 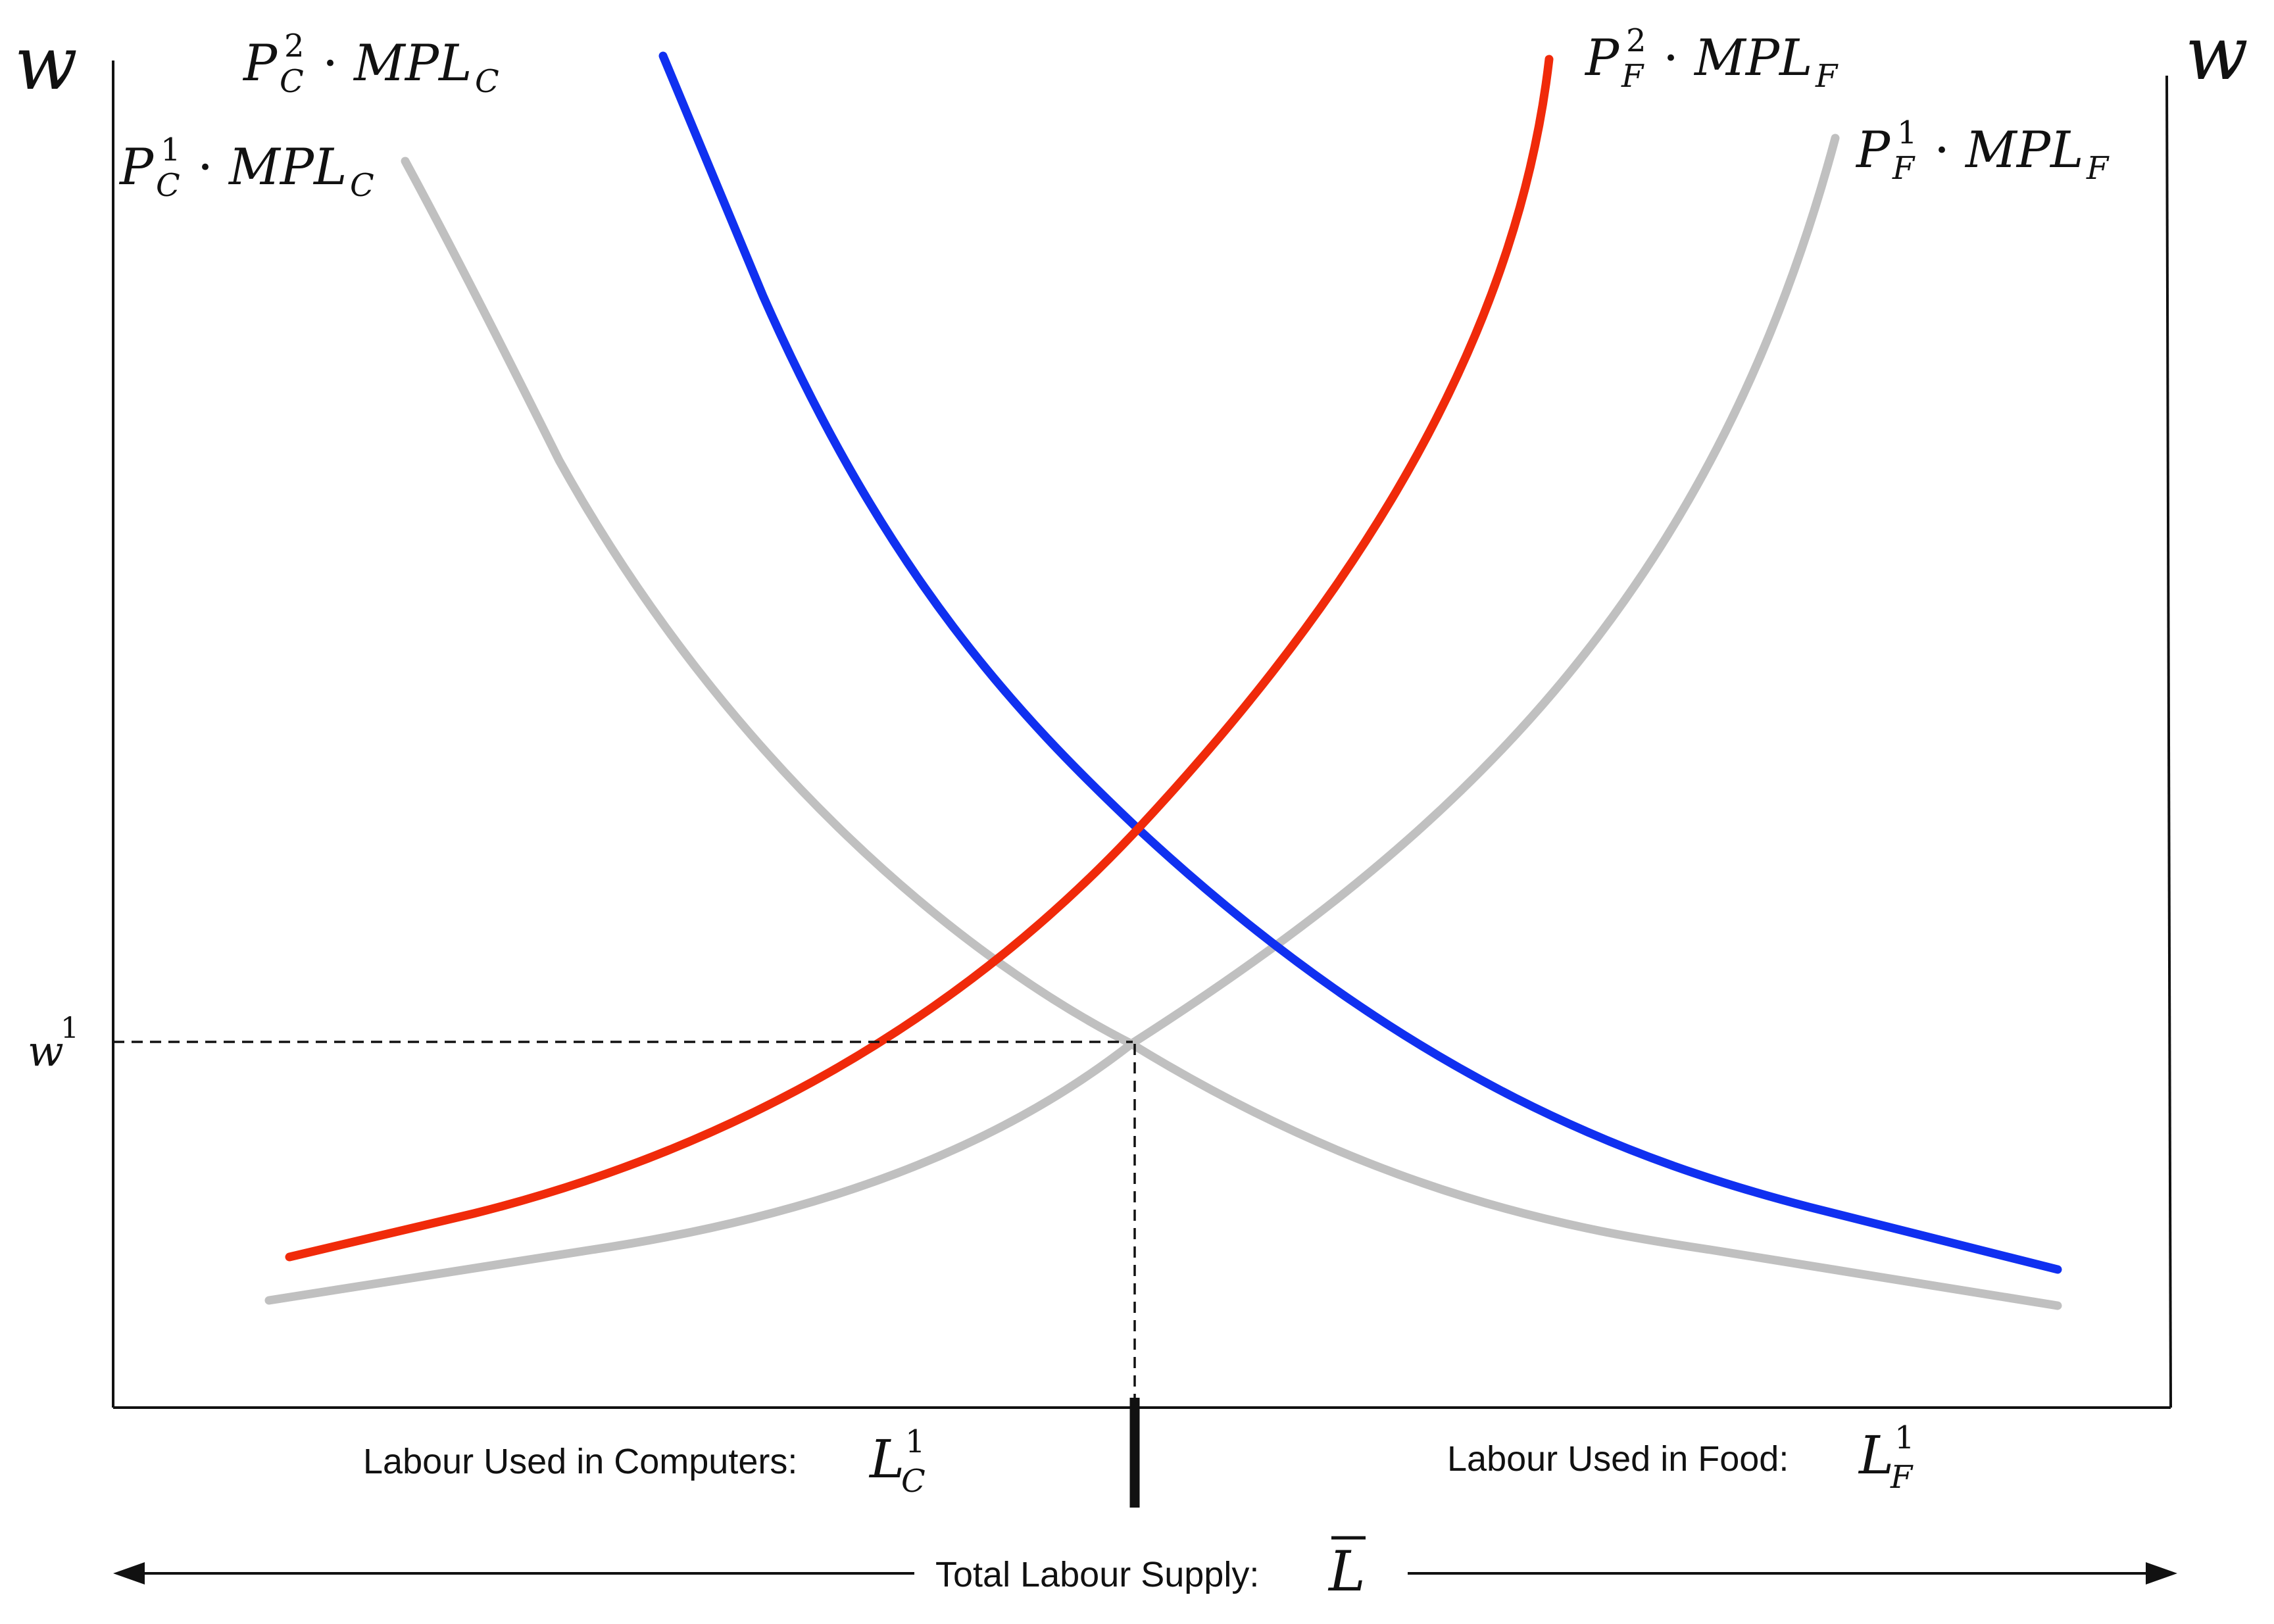 What do you see at coordinates (129, 1573) in the screenshot?
I see `total-arrow-left-head` at bounding box center [129, 1573].